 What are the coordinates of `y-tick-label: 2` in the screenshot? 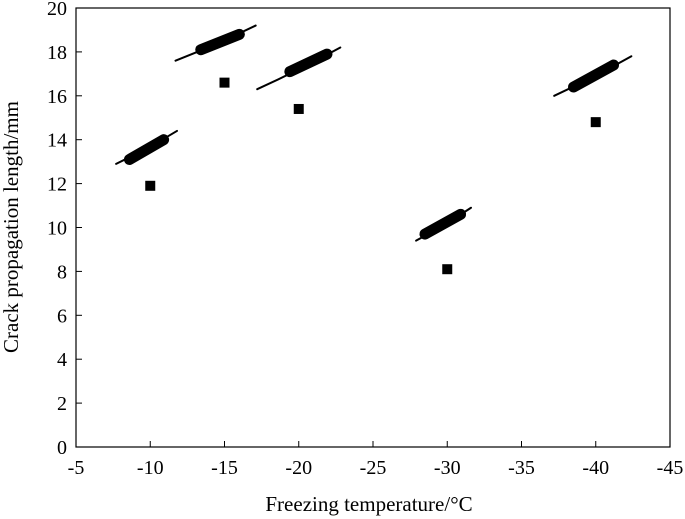 It's located at (62, 404).